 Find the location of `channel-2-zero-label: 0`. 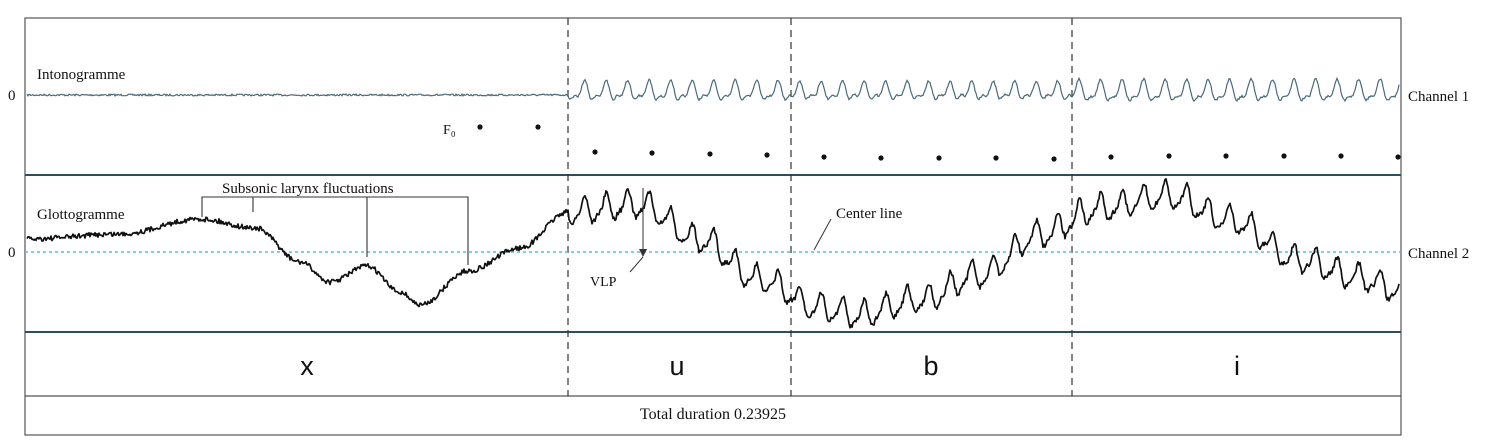

channel-2-zero-label: 0 is located at coordinates (12, 253).